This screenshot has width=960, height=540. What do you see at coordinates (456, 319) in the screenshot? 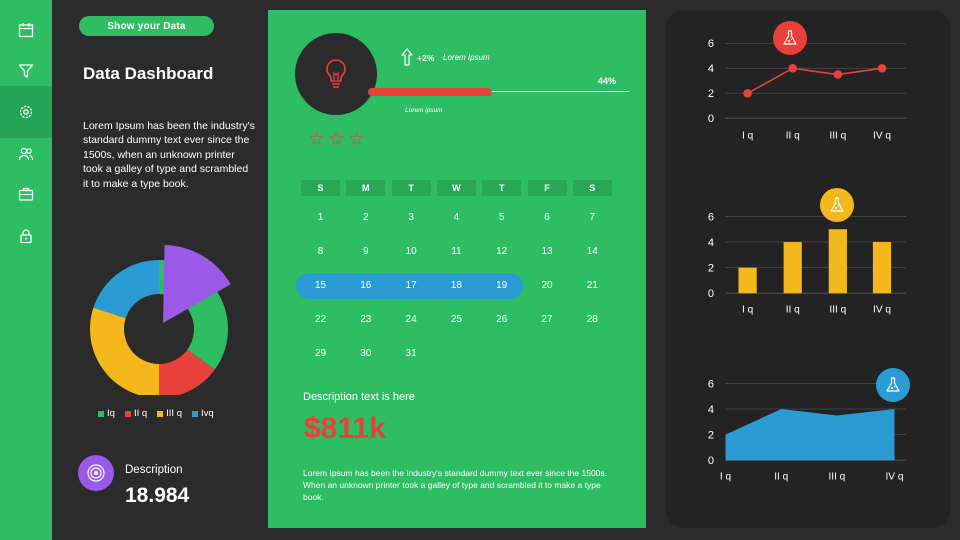
I see `calendar-date: 25` at bounding box center [456, 319].